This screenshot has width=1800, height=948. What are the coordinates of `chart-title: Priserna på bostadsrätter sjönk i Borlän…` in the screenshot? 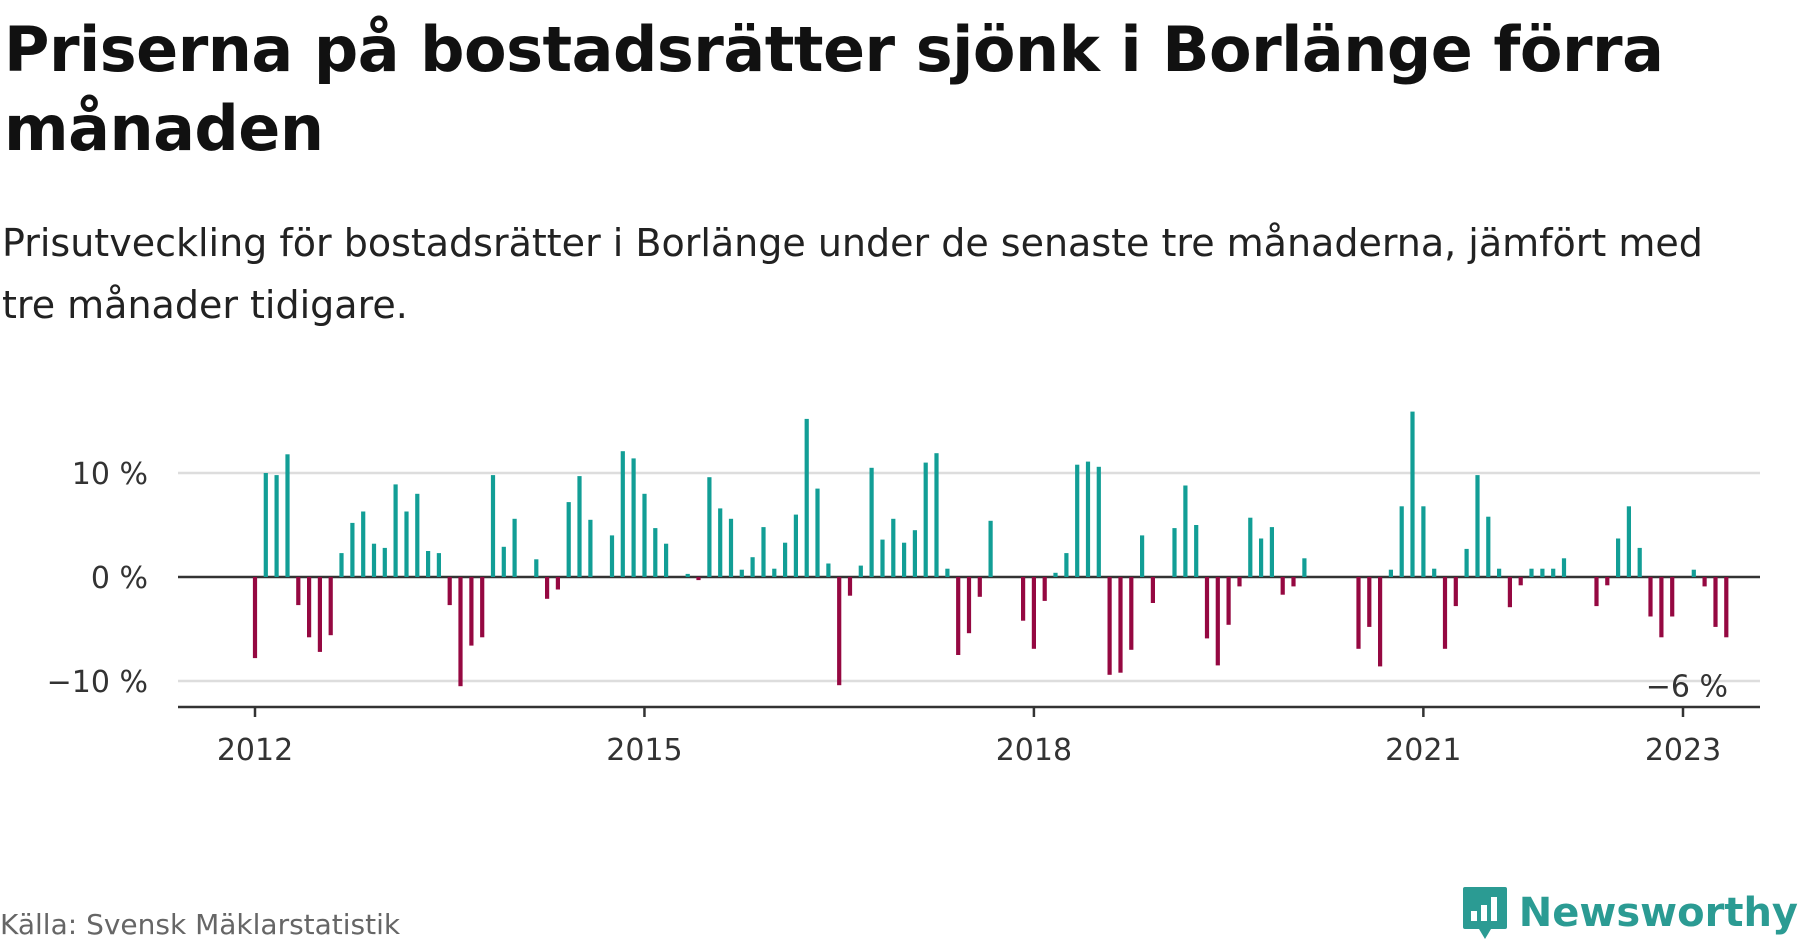 It's located at (834, 89).